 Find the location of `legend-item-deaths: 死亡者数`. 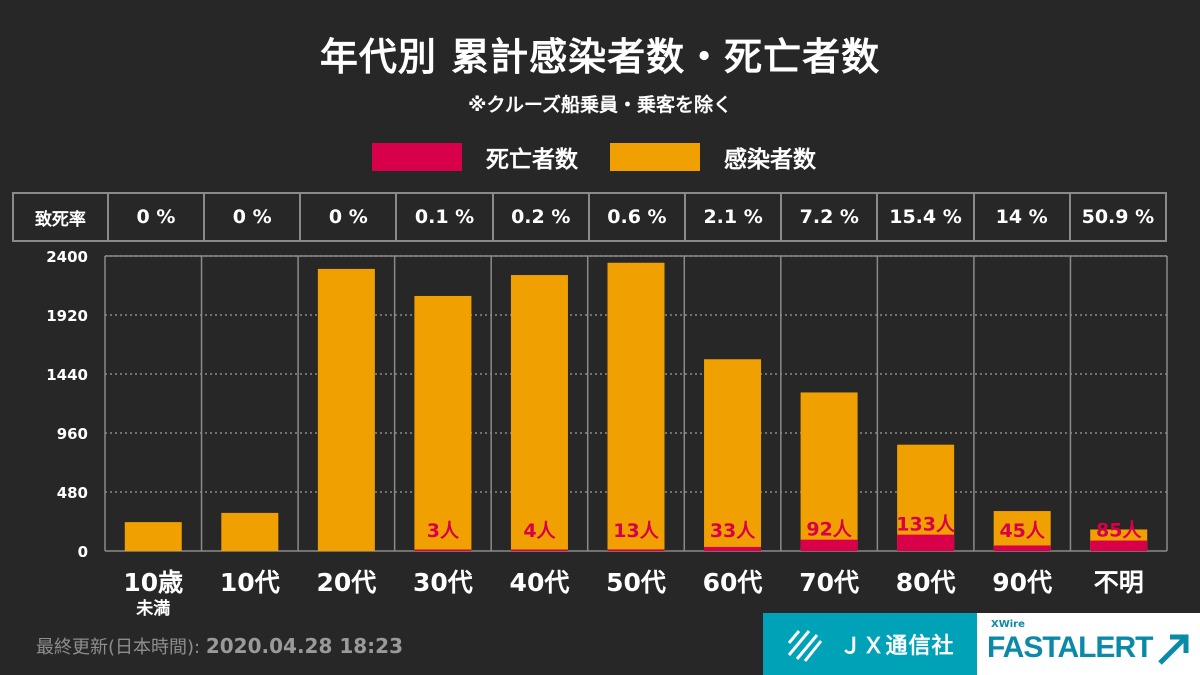

legend-item-deaths: 死亡者数 is located at coordinates (475, 157).